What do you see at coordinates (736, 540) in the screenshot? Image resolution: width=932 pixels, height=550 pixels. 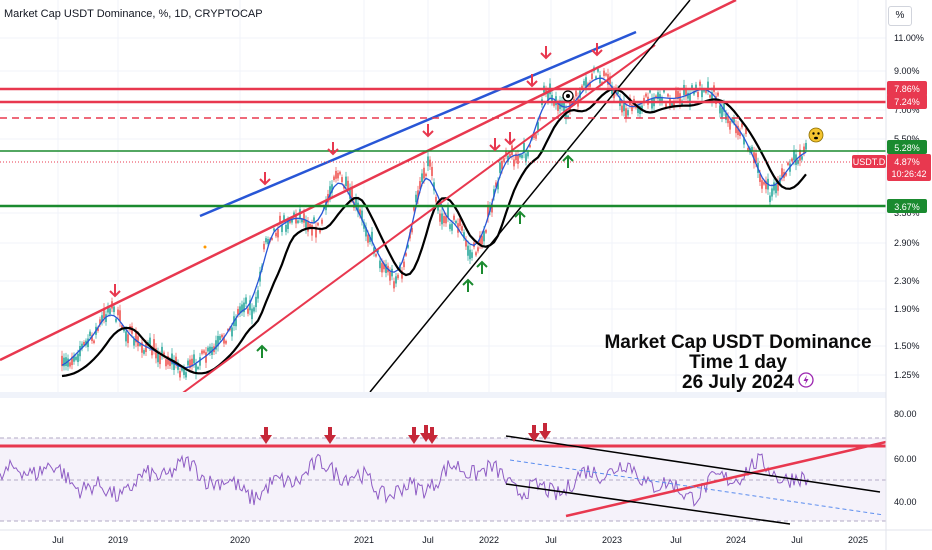 I see `time-tick-label: 2024` at bounding box center [736, 540].